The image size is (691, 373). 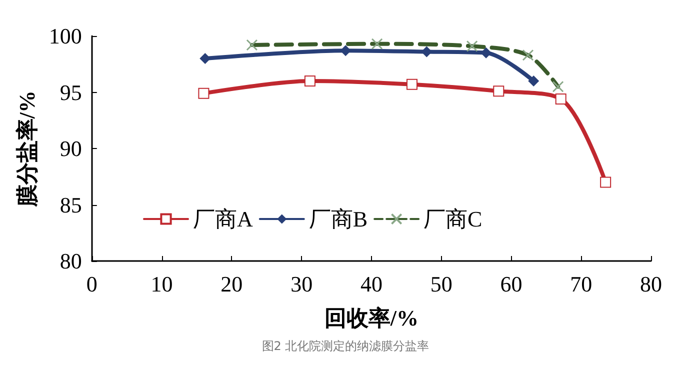 What do you see at coordinates (371, 318) in the screenshot?
I see `x-axis-title: 回收率/%` at bounding box center [371, 318].